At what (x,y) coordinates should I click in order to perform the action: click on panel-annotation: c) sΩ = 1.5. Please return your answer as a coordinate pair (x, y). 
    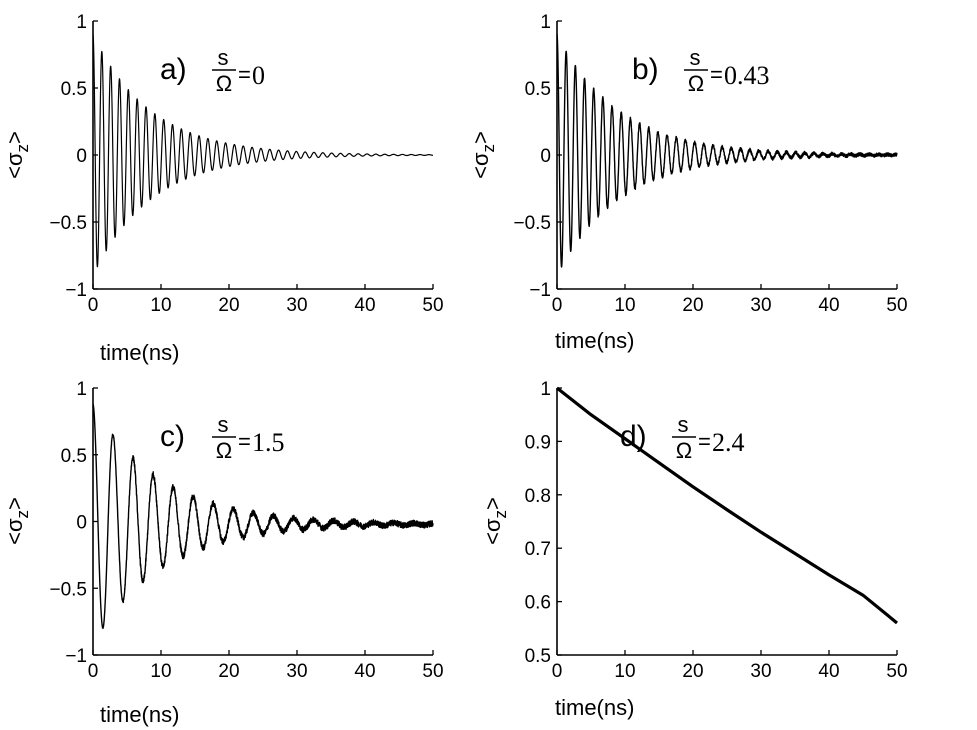
    Looking at the image, I should click on (222, 437).